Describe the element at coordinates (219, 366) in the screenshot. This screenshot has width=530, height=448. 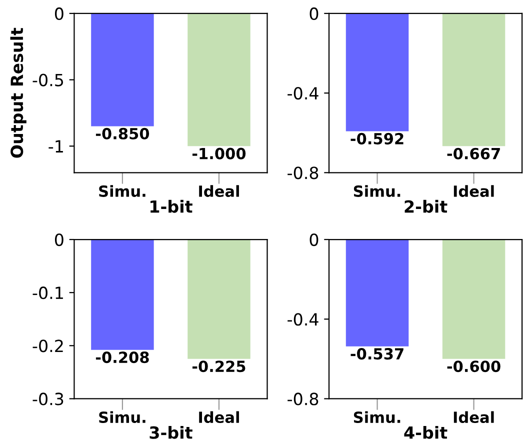
I see `data-label: -0.225` at that location.